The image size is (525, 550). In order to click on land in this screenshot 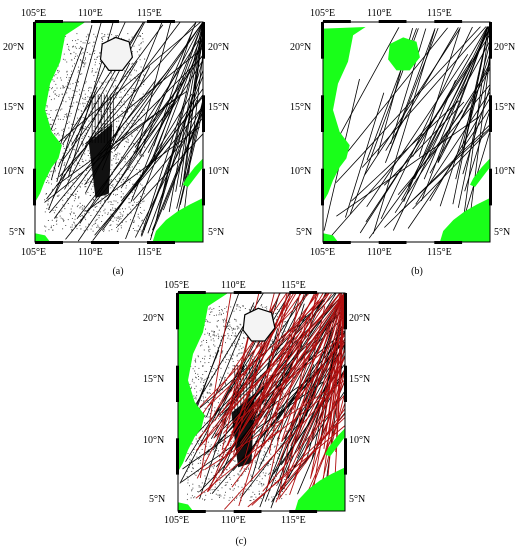, I will do `click(406, 132)`.